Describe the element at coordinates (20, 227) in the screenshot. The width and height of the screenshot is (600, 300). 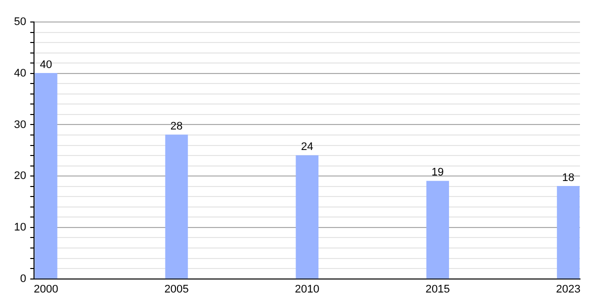
I see `y-tick-label: 10` at that location.